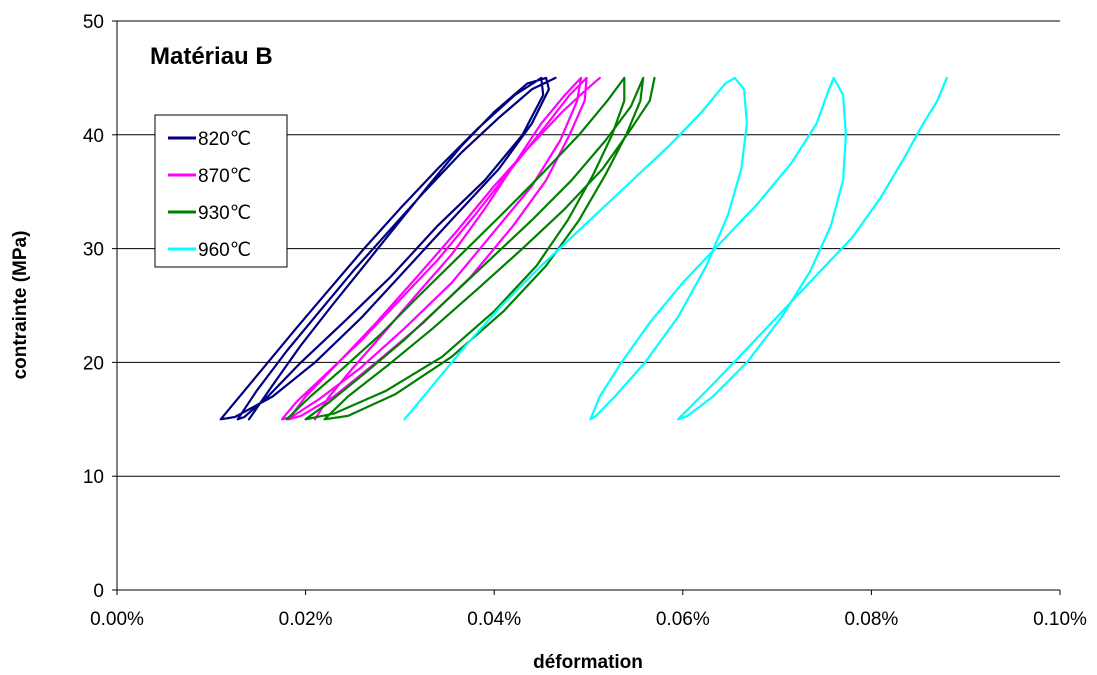 This screenshot has height=675, width=1097. Describe the element at coordinates (683, 619) in the screenshot. I see `x-tick-label: 0.06%` at that location.